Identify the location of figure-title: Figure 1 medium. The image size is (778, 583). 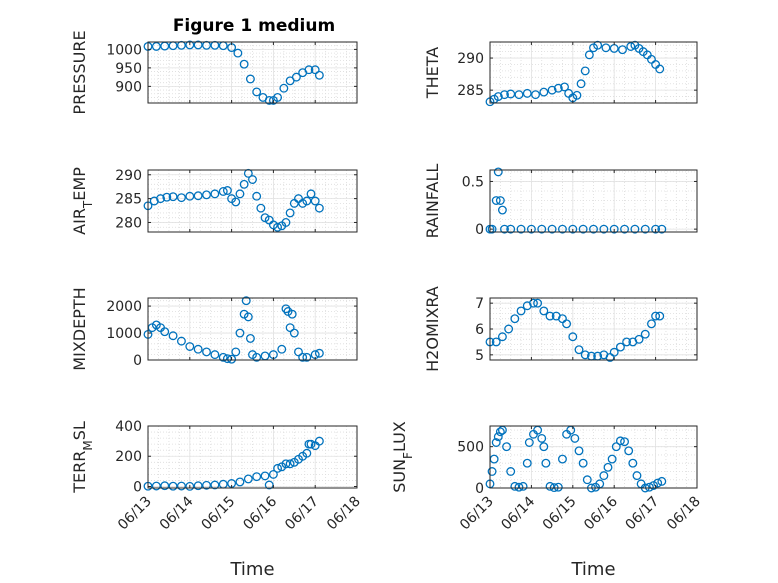
(254, 26).